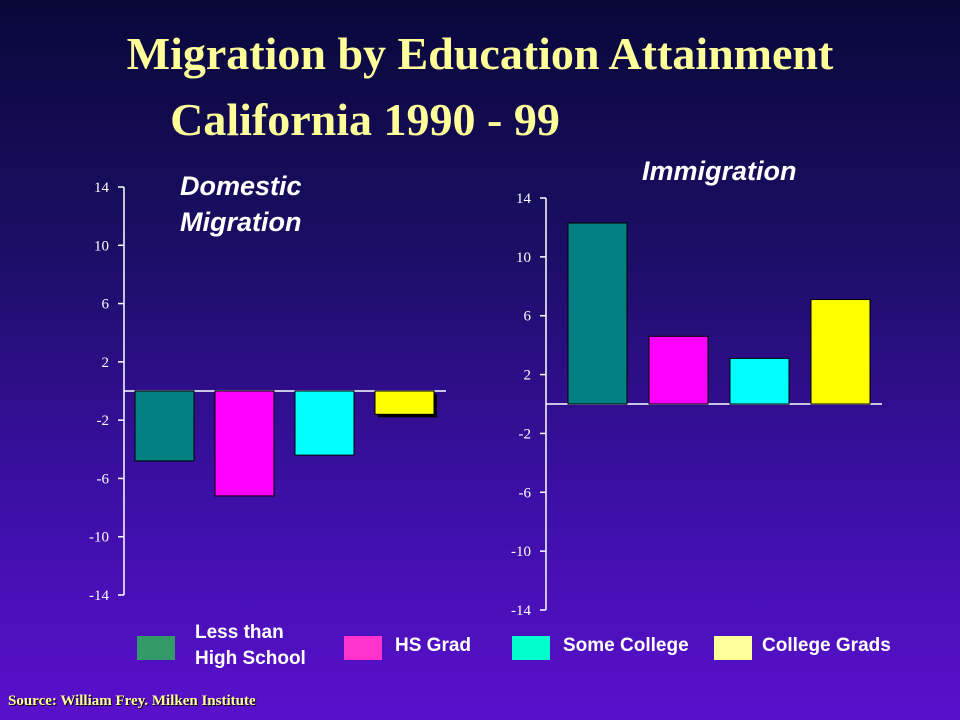 Image resolution: width=960 pixels, height=720 pixels. Describe the element at coordinates (365, 119) in the screenshot. I see `chart-title-line2: California 1990 - 99` at that location.